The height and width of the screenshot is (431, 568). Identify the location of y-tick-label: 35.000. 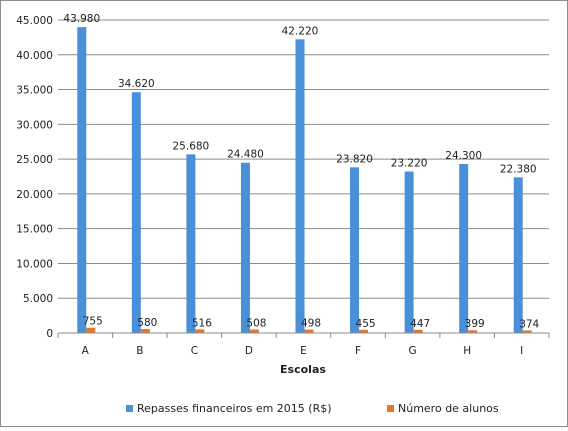
(34, 91).